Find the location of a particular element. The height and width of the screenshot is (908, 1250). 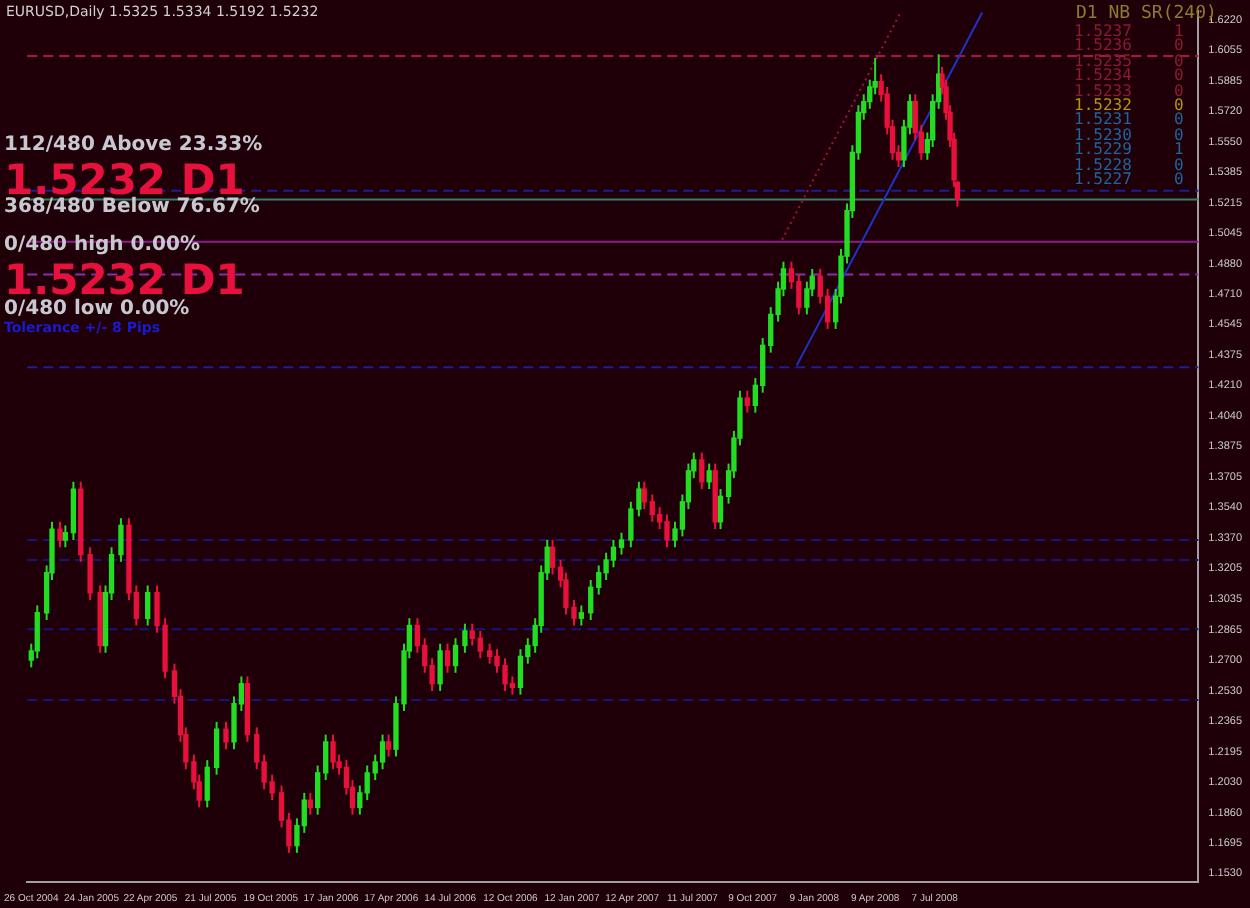

annotation: 1.5231 is located at coordinates (1103, 119).